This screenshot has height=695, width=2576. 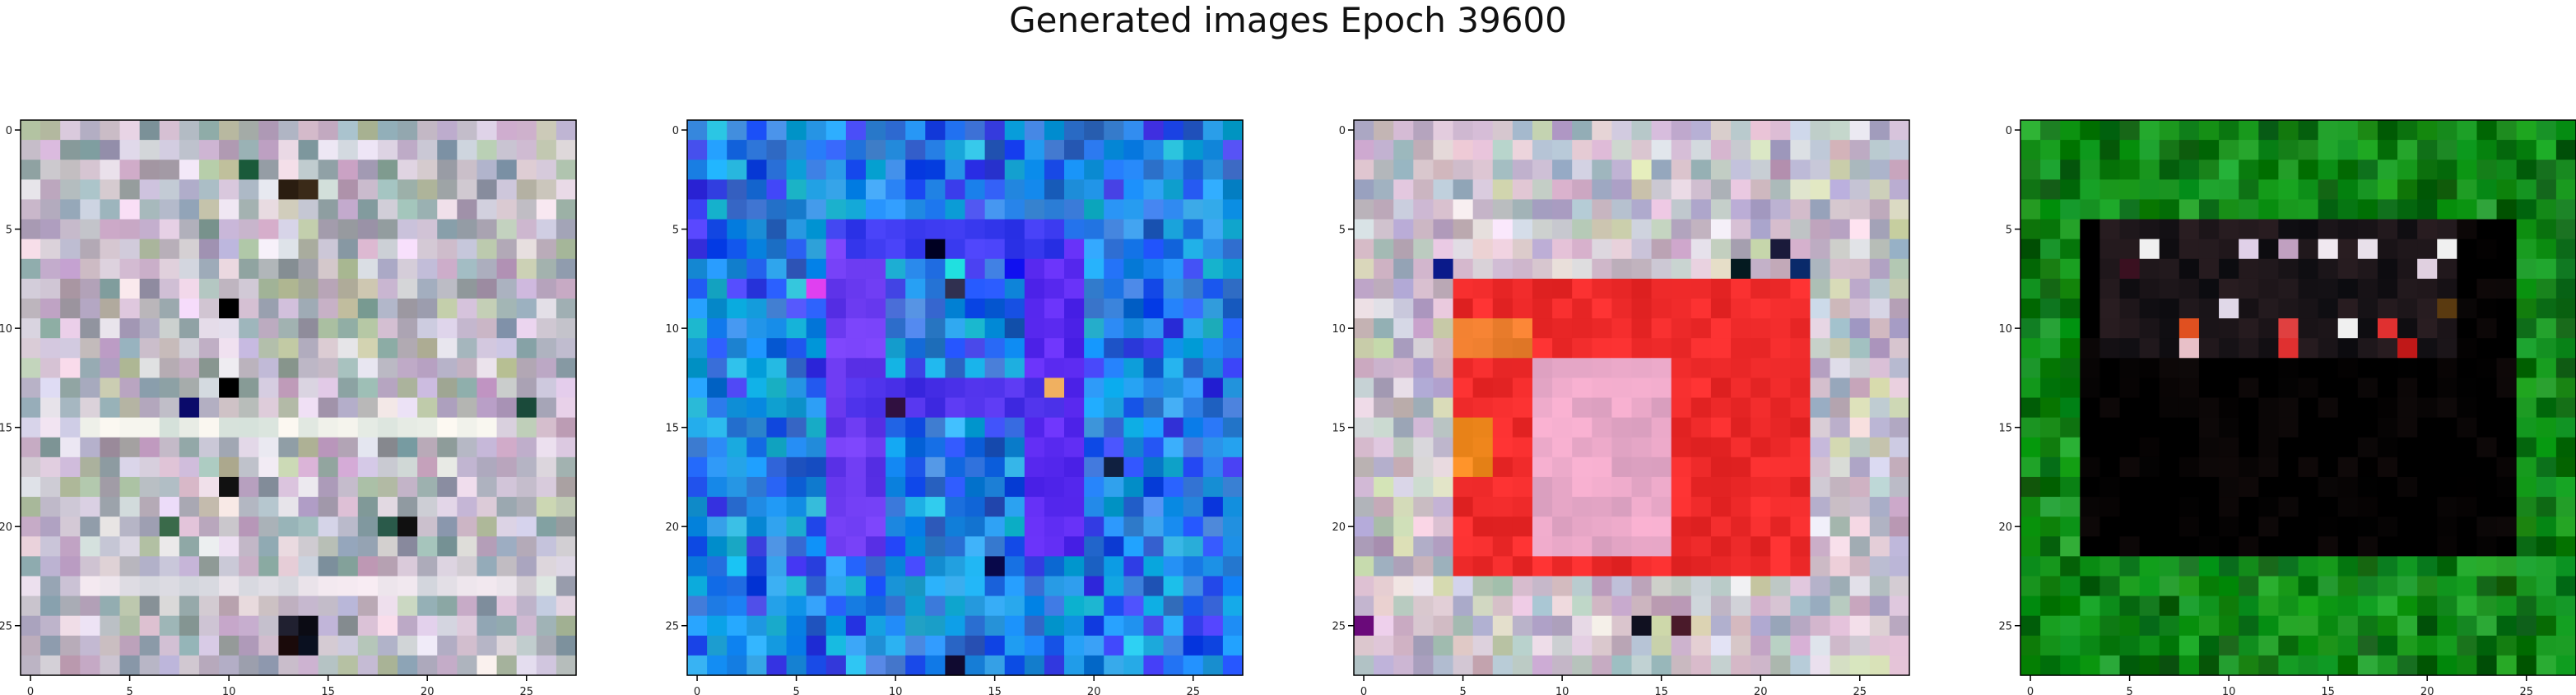 What do you see at coordinates (896, 690) in the screenshot?
I see `x-tick-label: 10` at bounding box center [896, 690].